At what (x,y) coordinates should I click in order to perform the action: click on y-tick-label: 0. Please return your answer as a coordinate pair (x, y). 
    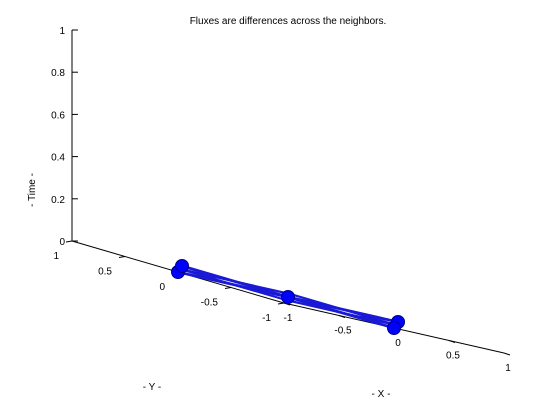
    Looking at the image, I should click on (162, 287).